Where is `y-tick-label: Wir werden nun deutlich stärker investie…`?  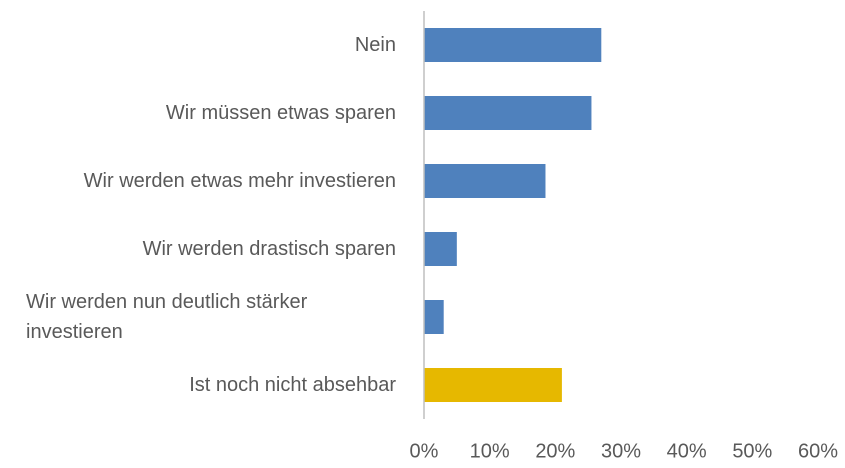
y-tick-label: Wir werden nun deutlich stärker investie… is located at coordinates (200, 317).